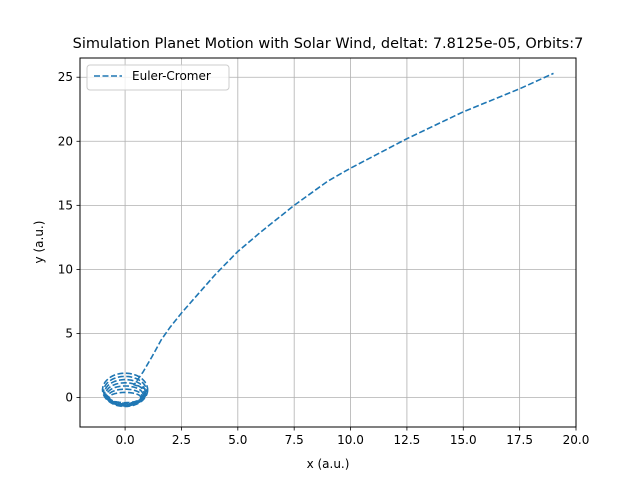  Describe the element at coordinates (125, 440) in the screenshot. I see `x-tick-label: 0.0` at that location.